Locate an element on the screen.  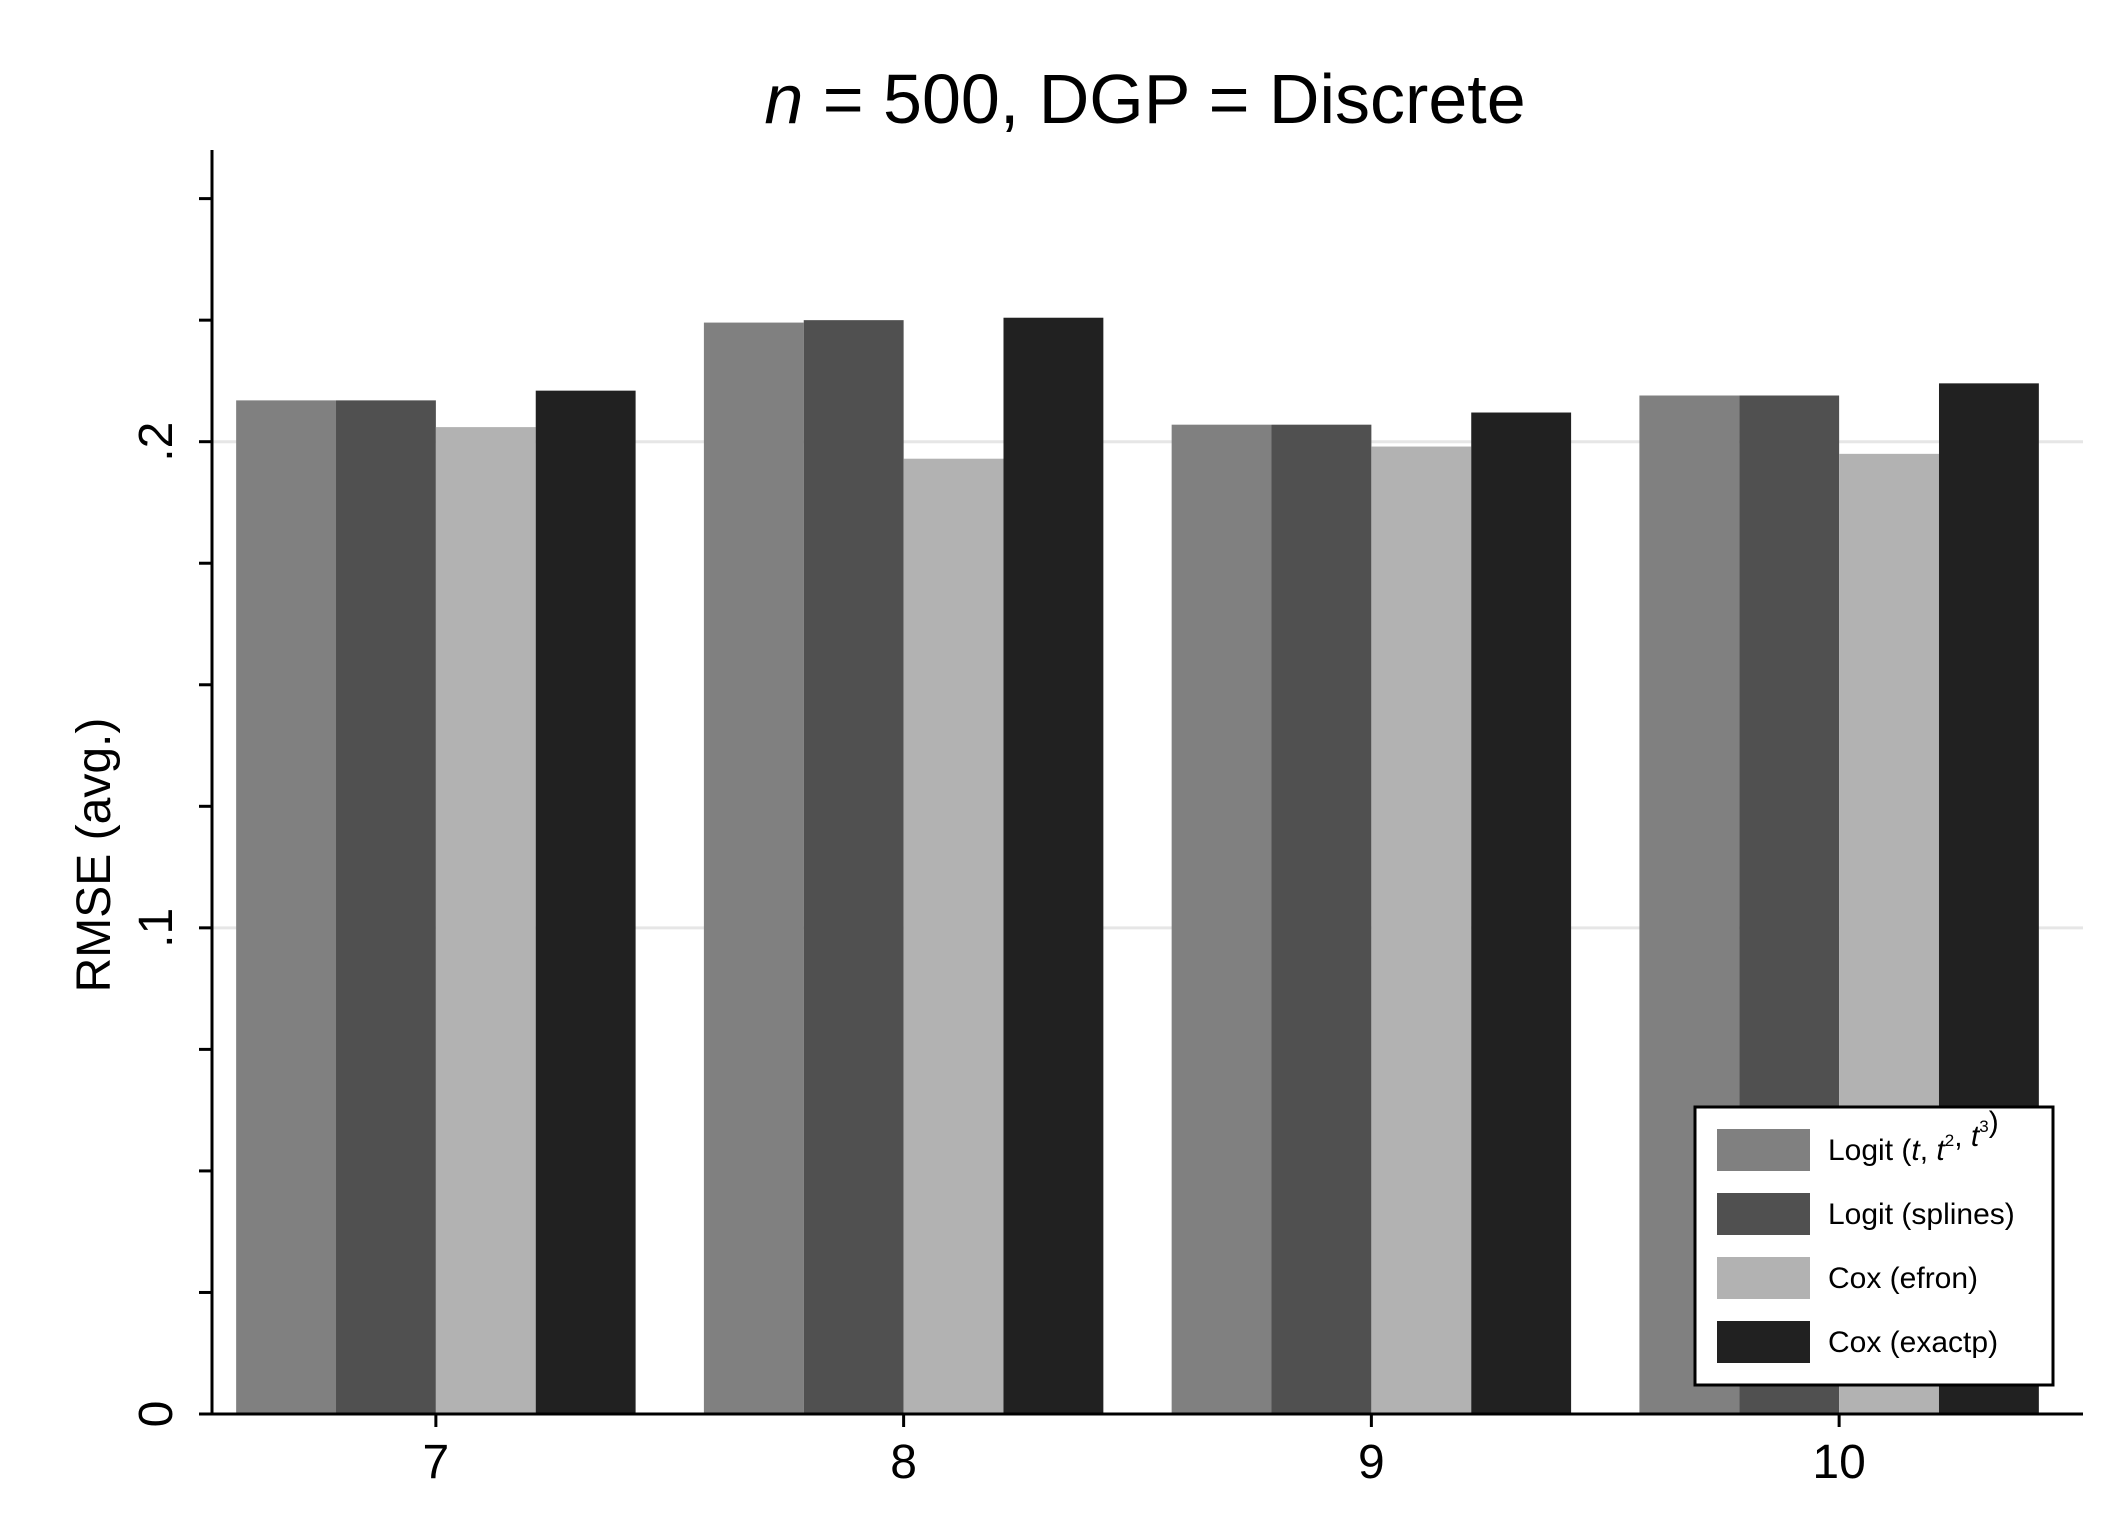
x-tick-label-2: 9 is located at coordinates (1371, 1462).